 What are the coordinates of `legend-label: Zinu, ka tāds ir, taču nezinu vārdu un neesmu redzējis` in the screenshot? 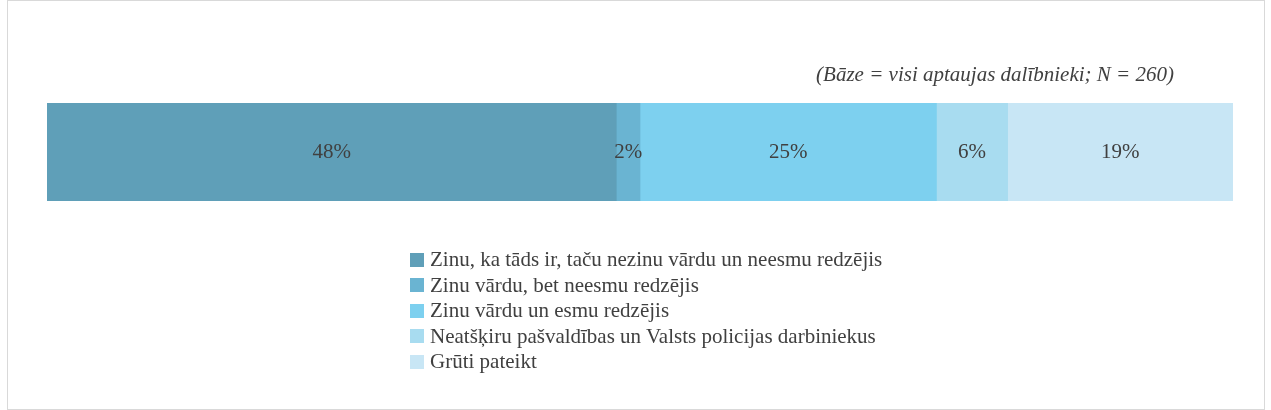 It's located at (656, 260).